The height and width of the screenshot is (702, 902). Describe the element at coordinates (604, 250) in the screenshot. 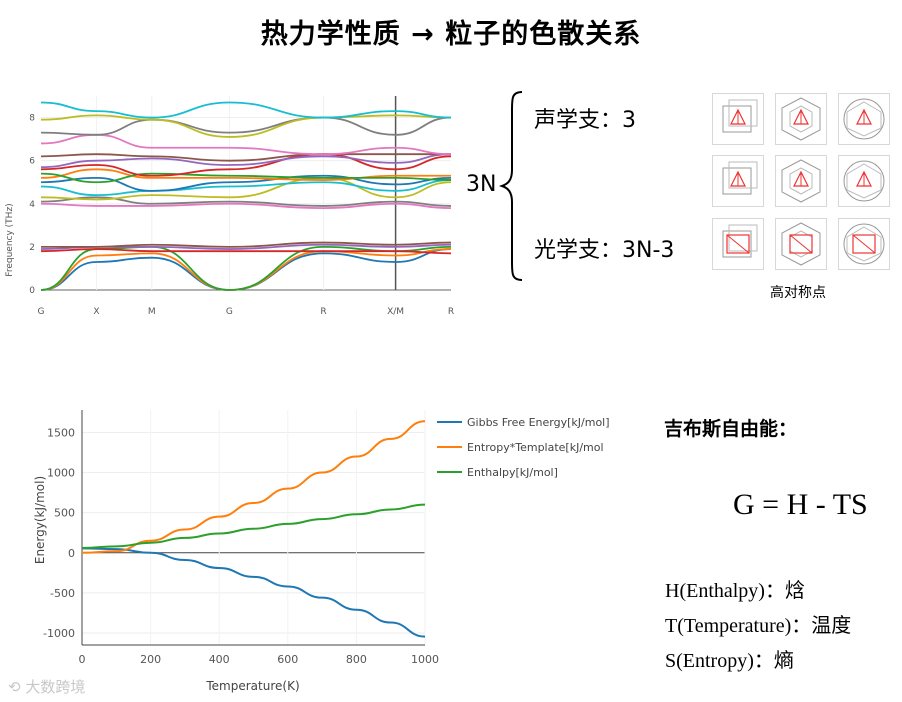

I see `optical-branch-label: 光学支：3N-3` at that location.